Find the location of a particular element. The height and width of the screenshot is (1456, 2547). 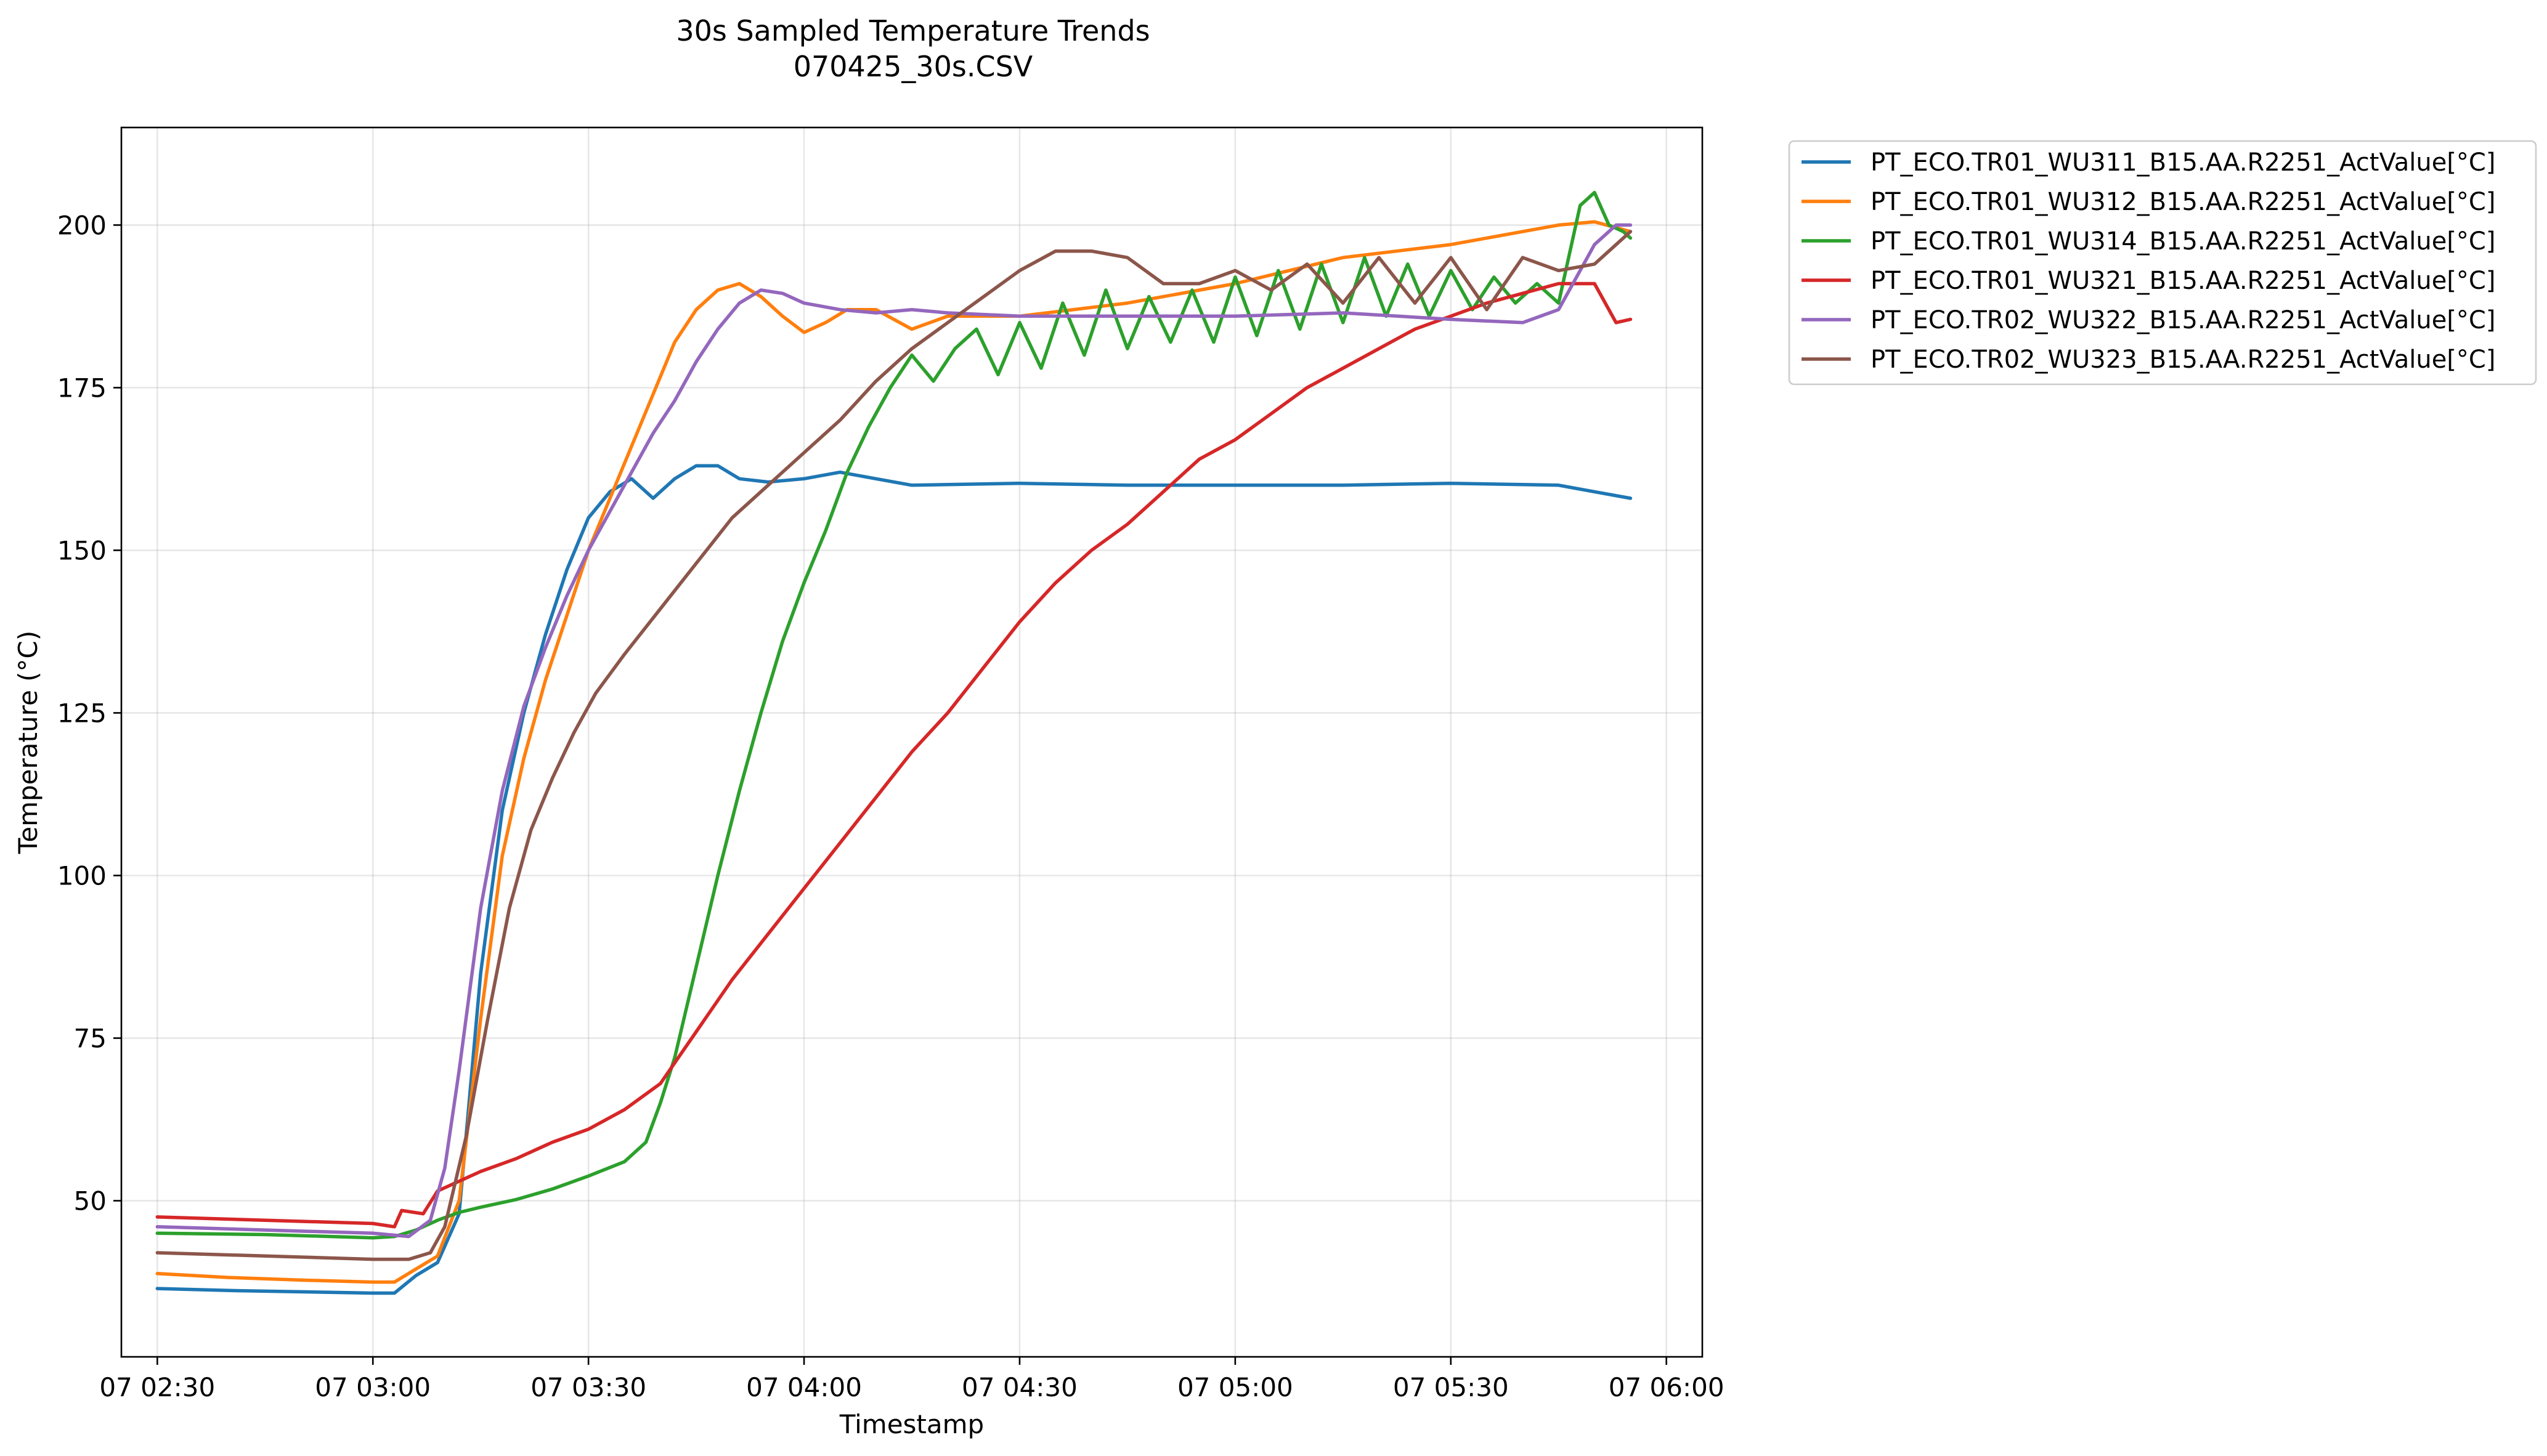

y-axis-label: Temperature (°C) is located at coordinates (28, 743).